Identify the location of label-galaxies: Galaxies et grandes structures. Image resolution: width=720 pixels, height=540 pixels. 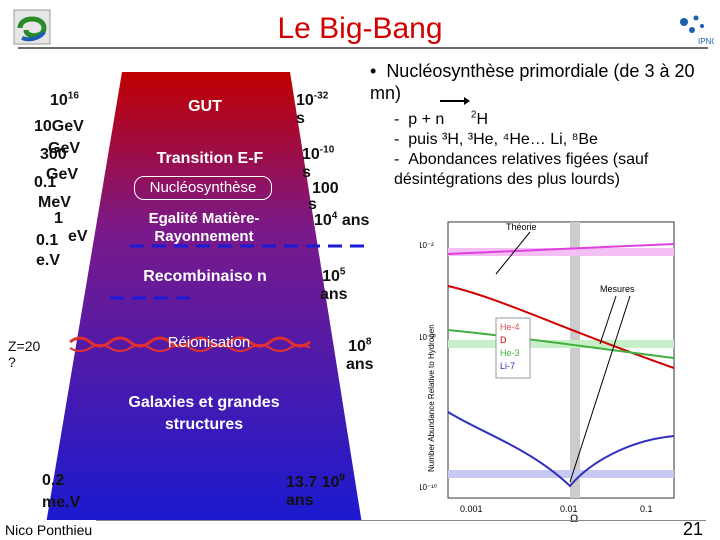
(204, 413).